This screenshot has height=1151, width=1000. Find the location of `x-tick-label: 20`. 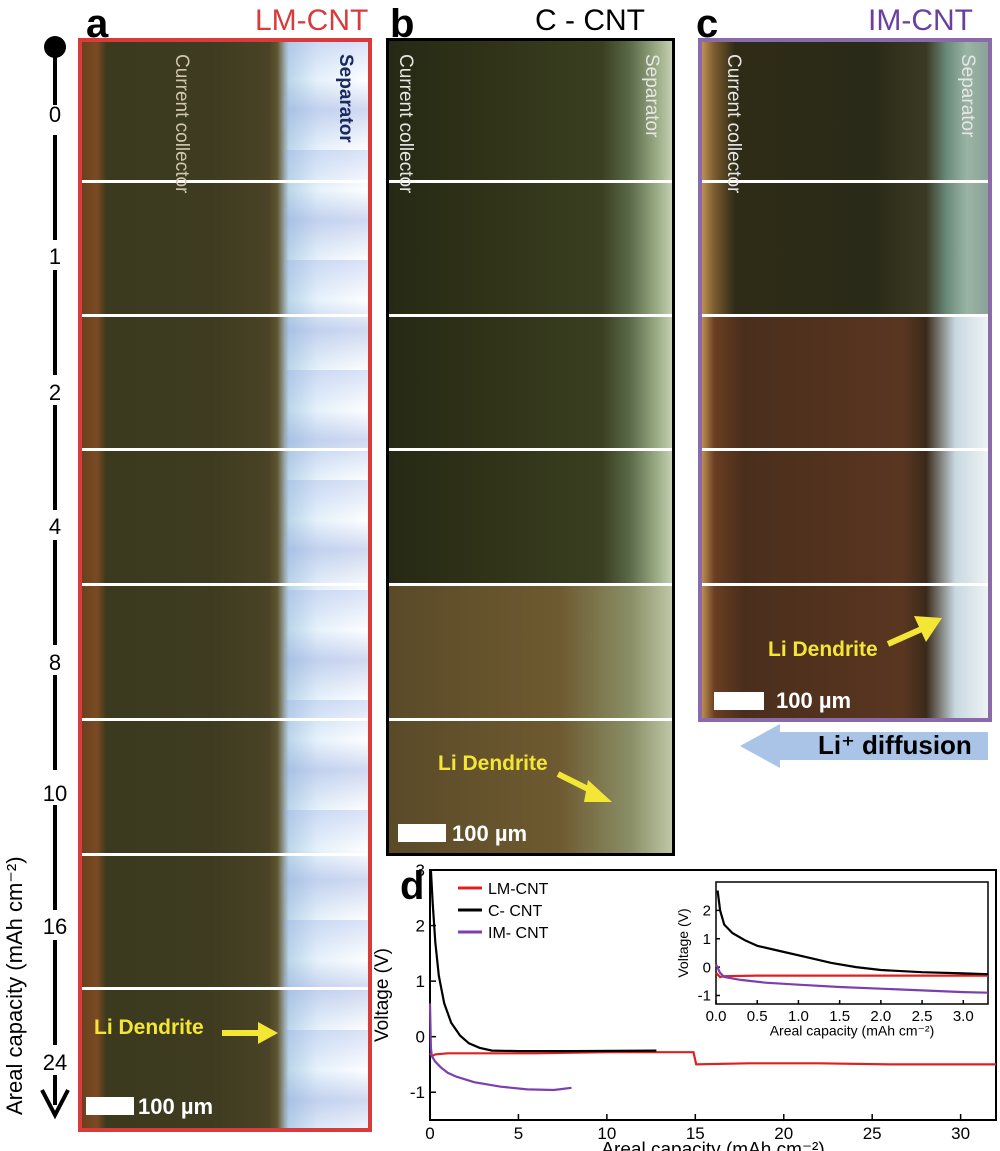

x-tick-label: 20 is located at coordinates (783, 1133).